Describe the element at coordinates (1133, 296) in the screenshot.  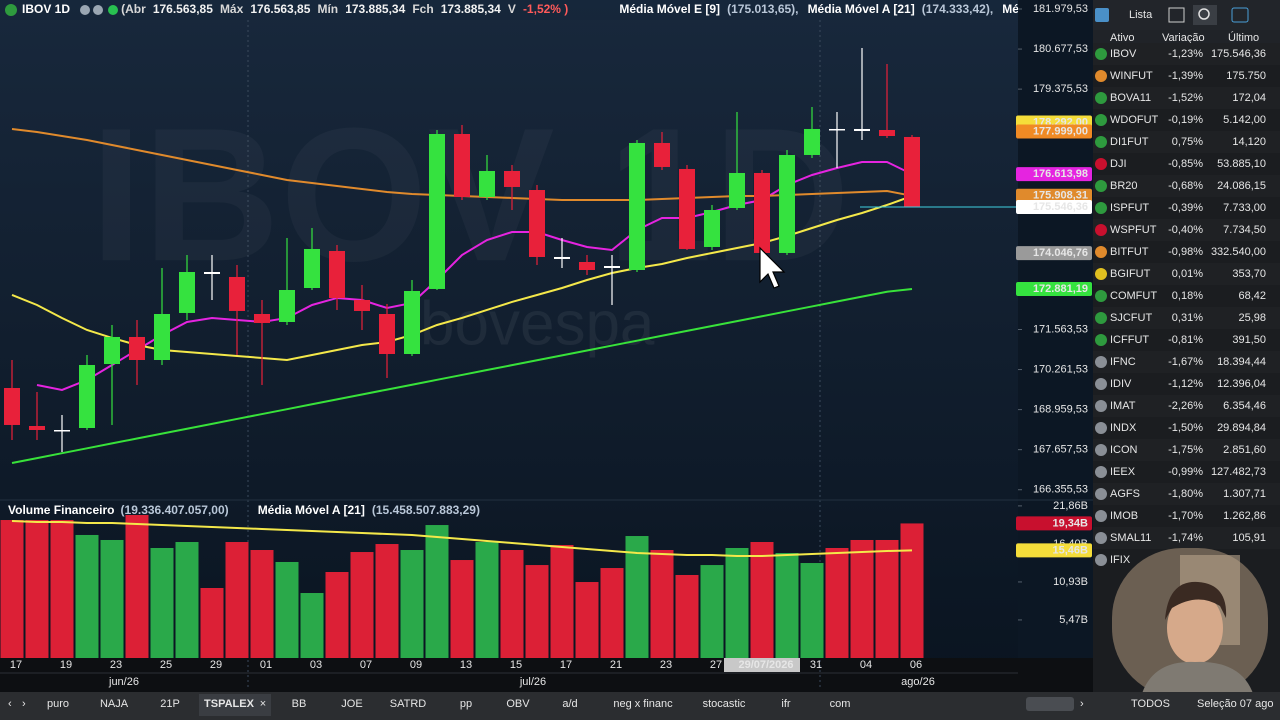
I see `ticker: COMFUT` at that location.